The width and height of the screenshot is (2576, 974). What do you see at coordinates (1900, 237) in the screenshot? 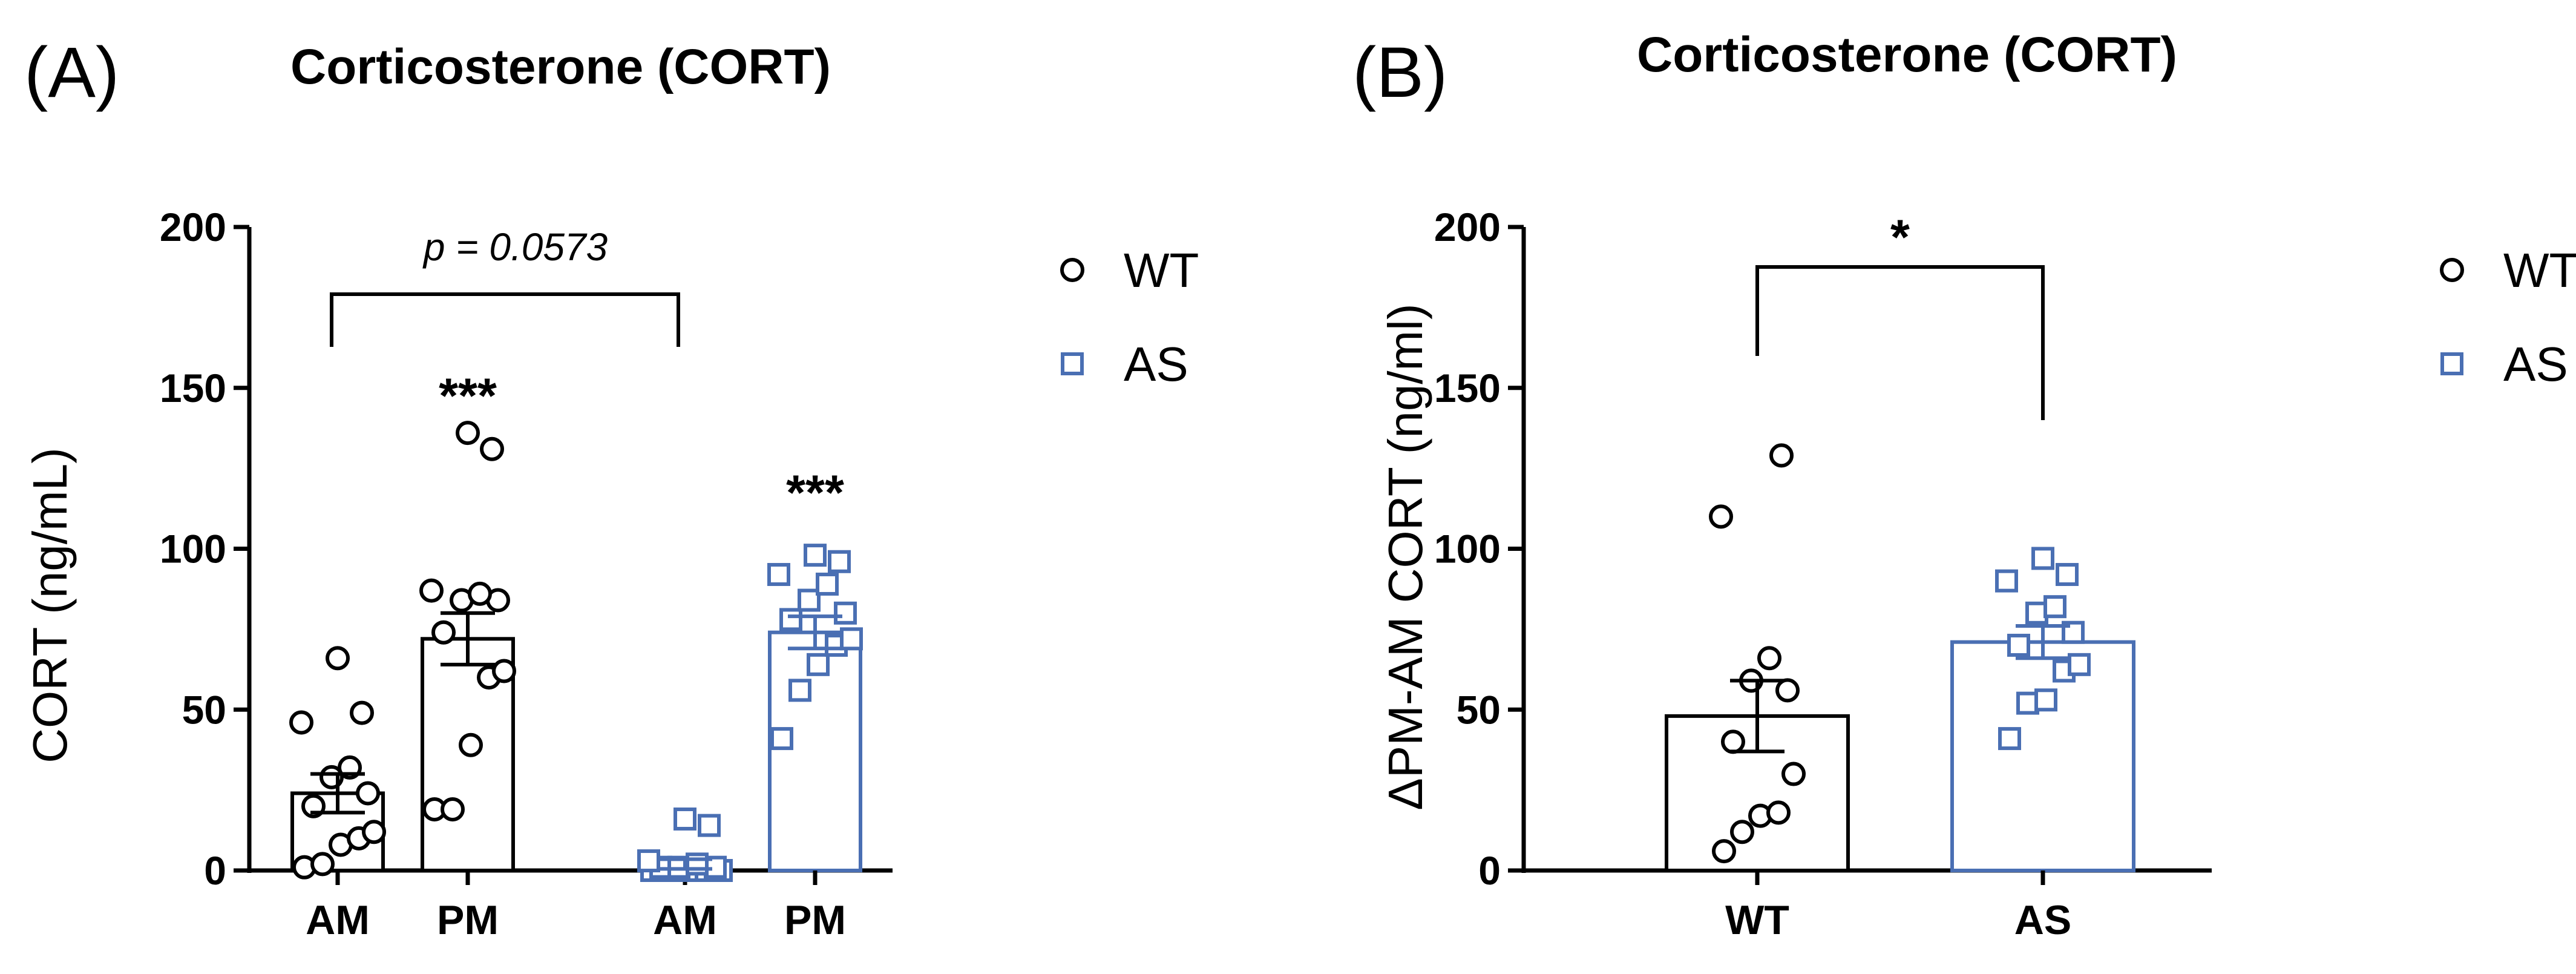
I see `significance-star: *` at bounding box center [1900, 237].